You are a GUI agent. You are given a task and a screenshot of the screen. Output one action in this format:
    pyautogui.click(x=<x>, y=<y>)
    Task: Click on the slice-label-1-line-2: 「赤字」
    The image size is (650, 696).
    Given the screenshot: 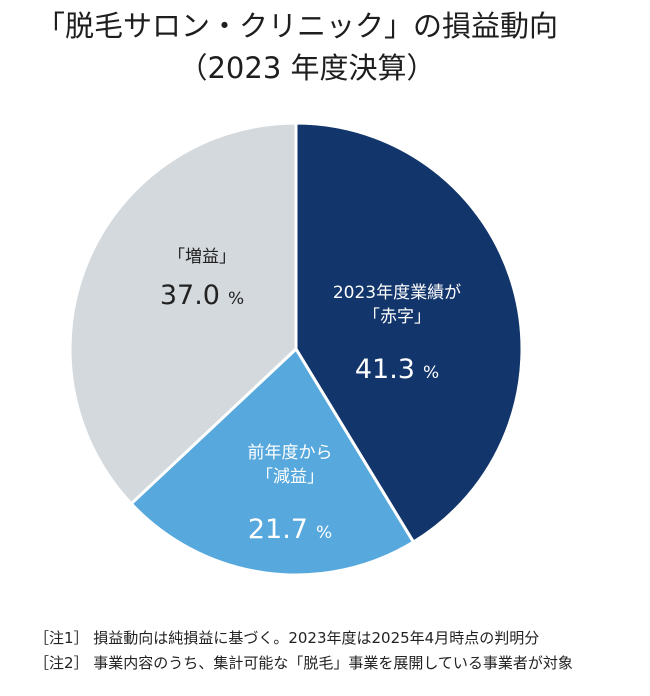 What is the action you would take?
    pyautogui.click(x=397, y=317)
    